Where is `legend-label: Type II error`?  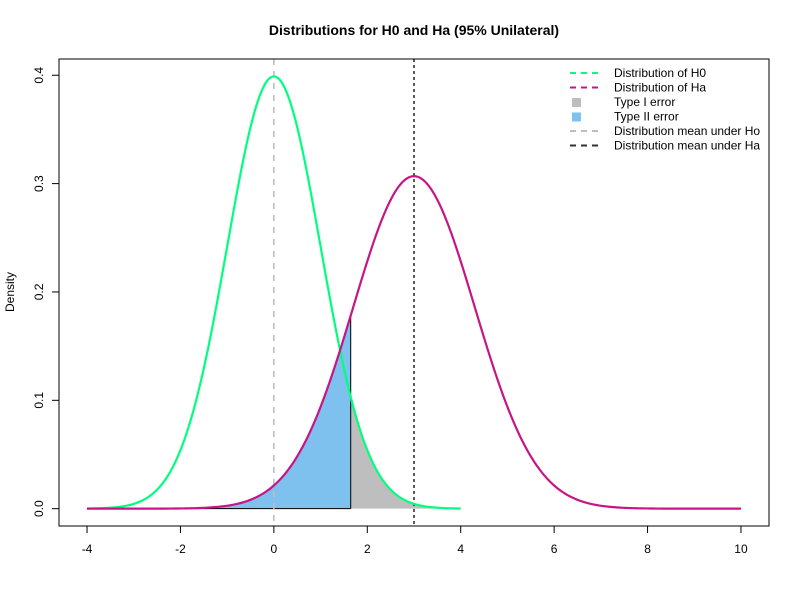
legend-label: Type II error is located at coordinates (646, 117).